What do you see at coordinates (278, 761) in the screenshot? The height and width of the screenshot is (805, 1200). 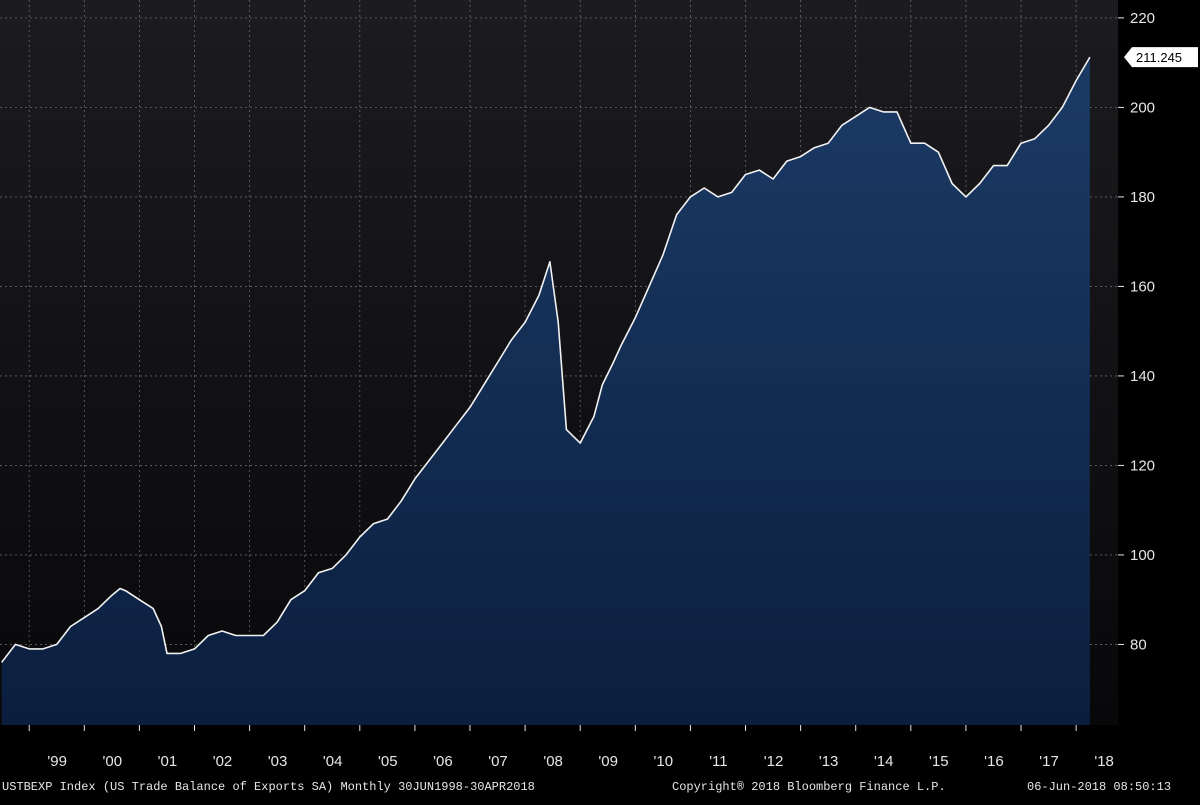 I see `x-tick-label: '03` at bounding box center [278, 761].